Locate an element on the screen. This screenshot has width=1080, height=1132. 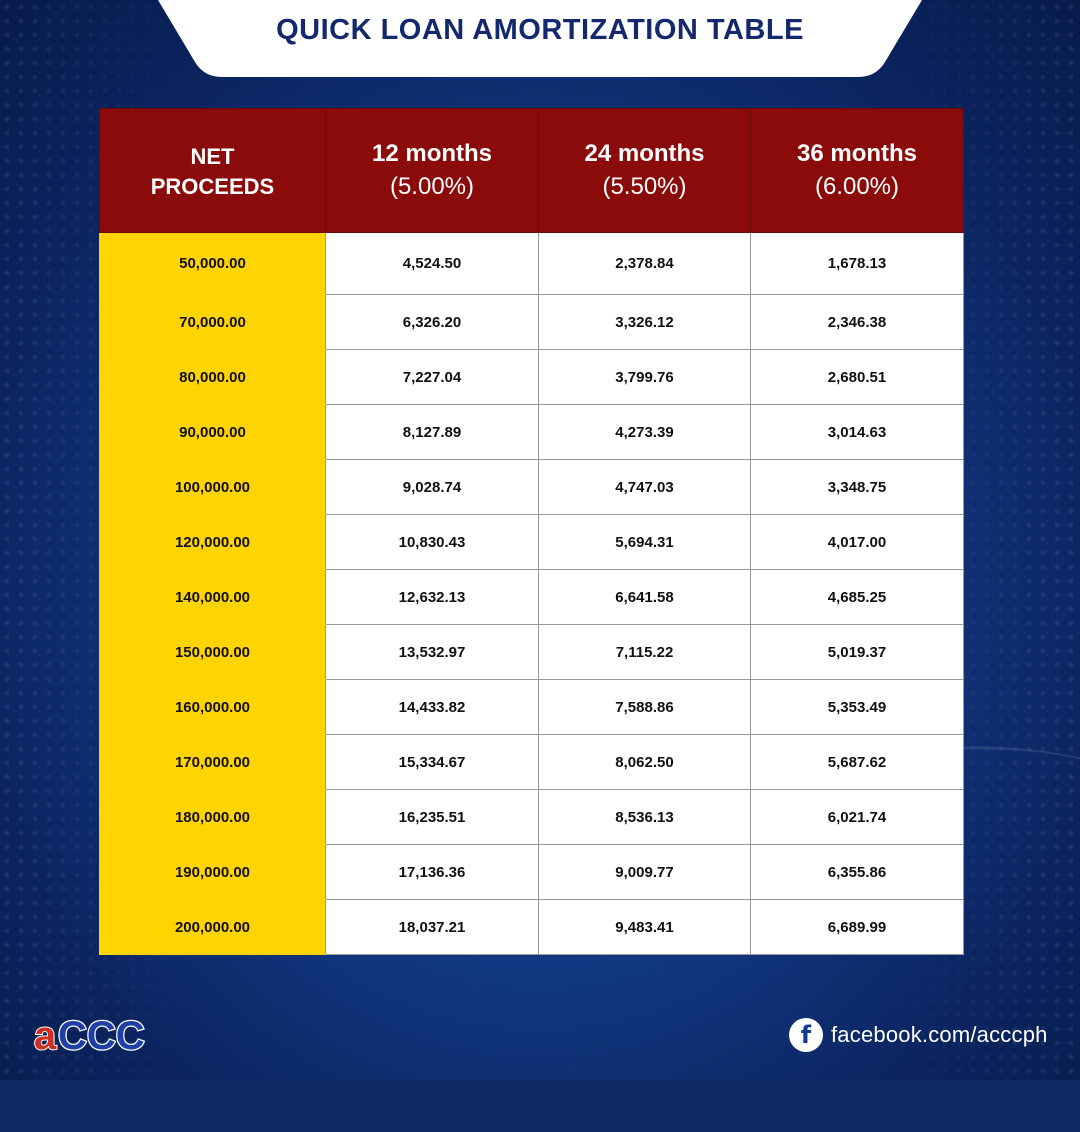
title-banner-shape is located at coordinates (540, 38).